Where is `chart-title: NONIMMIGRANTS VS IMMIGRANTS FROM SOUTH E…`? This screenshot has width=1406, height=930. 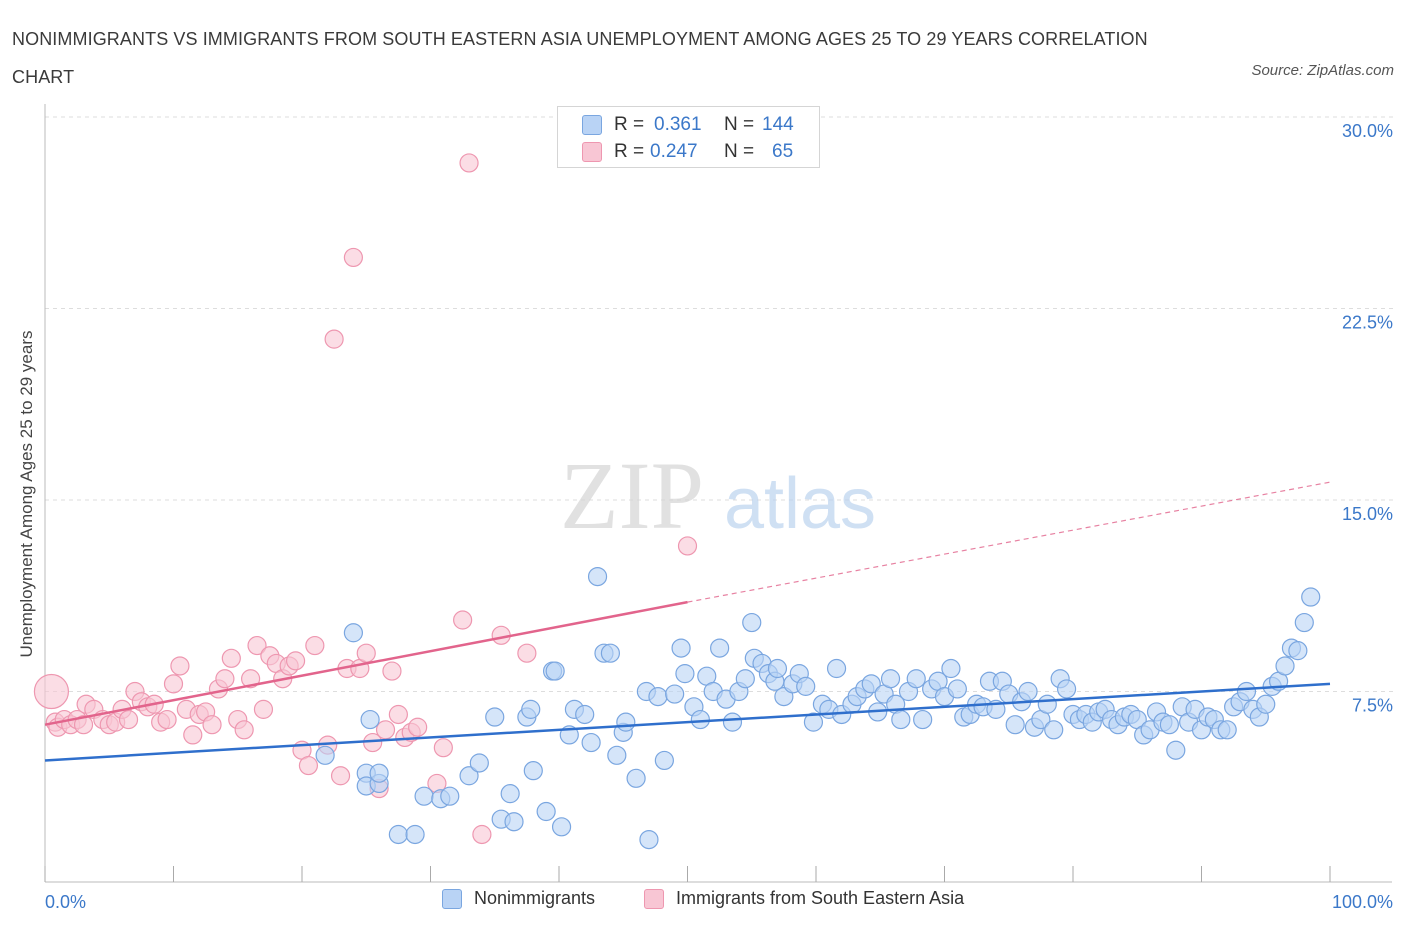 chart-title: NONIMMIGRANTS VS IMMIGRANTS FROM SOUTH E… is located at coordinates (580, 58).